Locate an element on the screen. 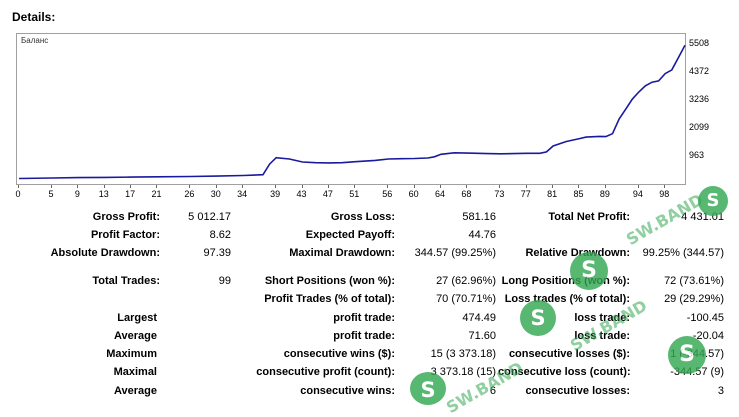 The height and width of the screenshot is (417, 739). maximum-profit-label: consecutive wins ($): is located at coordinates (339, 354).